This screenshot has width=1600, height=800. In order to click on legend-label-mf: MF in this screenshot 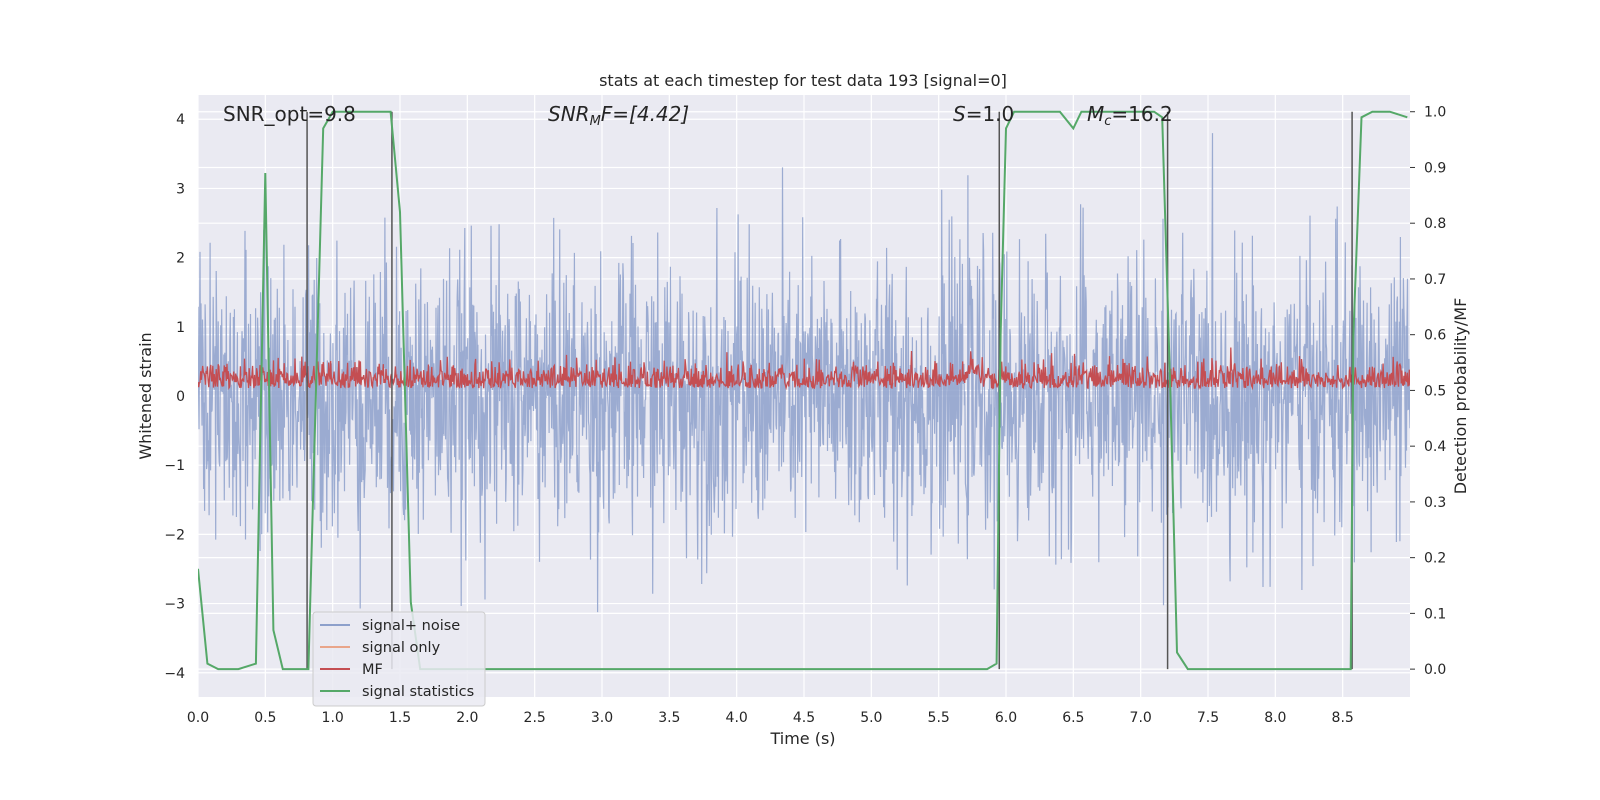, I will do `click(372, 670)`.